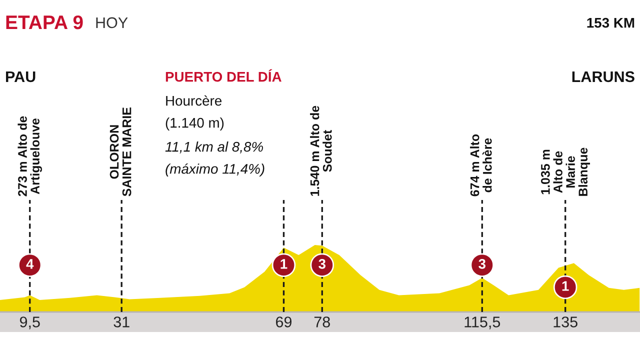 The image size is (640, 360). What do you see at coordinates (121, 152) in the screenshot?
I see `ref-line-label: OLORON SAINTE MARIE` at bounding box center [121, 152].